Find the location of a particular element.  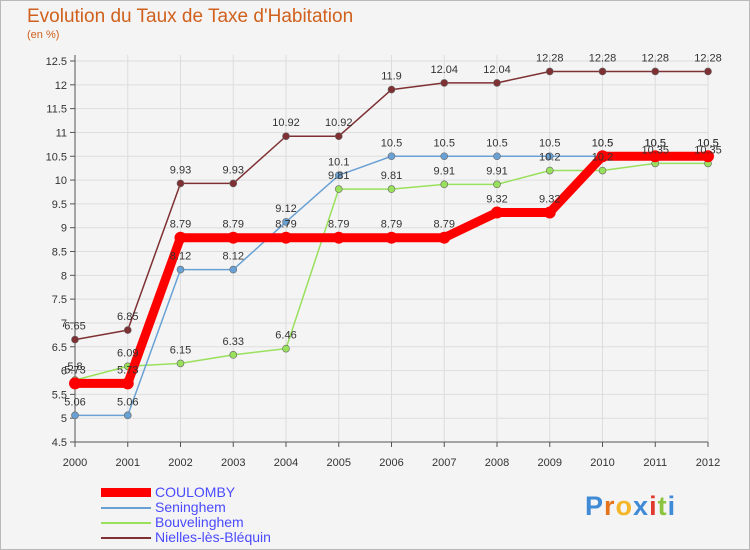

data-label: 6.15 is located at coordinates (180, 350).